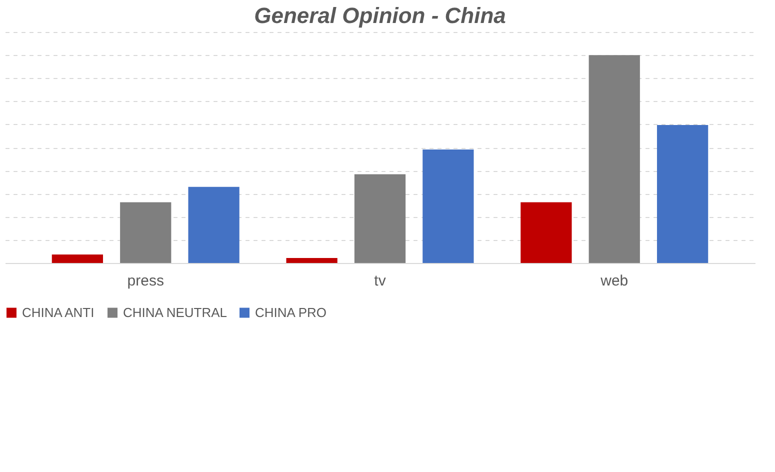 The image size is (775, 472). Describe the element at coordinates (145, 281) in the screenshot. I see `x-tick-label: press` at that location.